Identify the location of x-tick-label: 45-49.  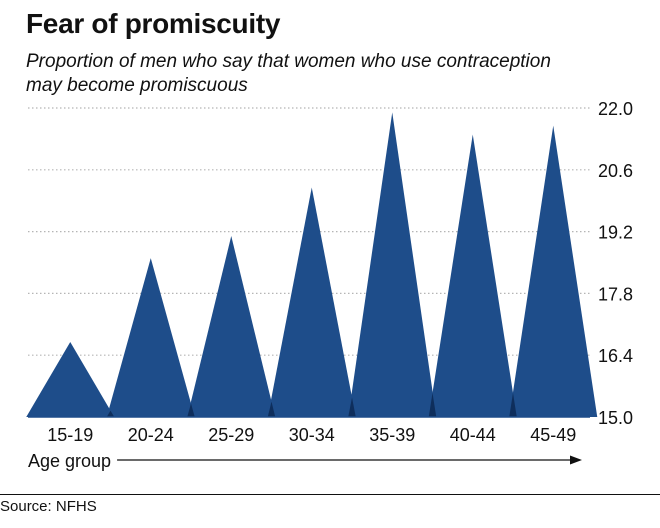
(553, 435).